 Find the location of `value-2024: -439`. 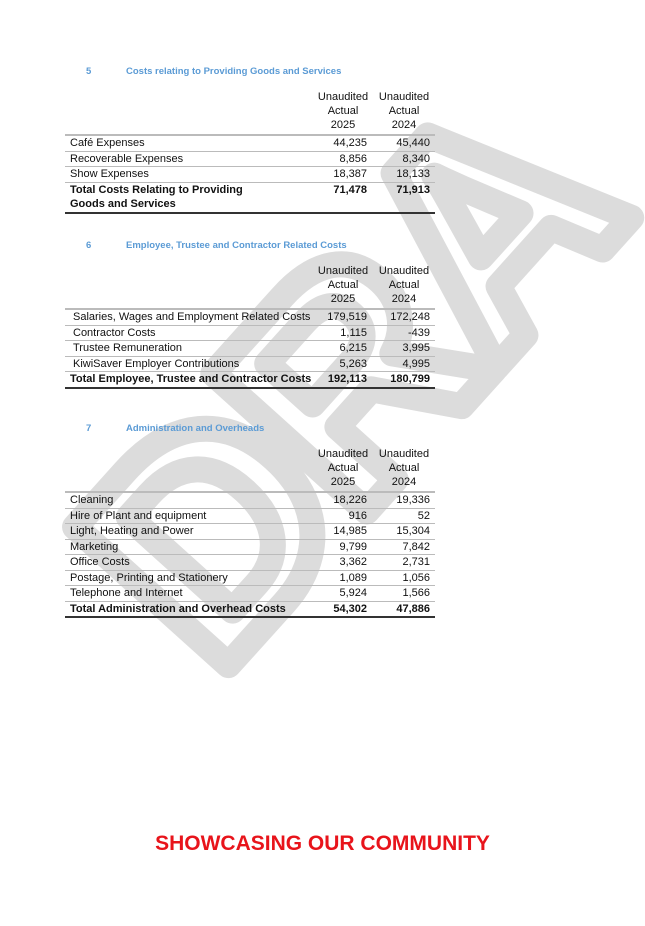

value-2024: -439 is located at coordinates (418, 332).